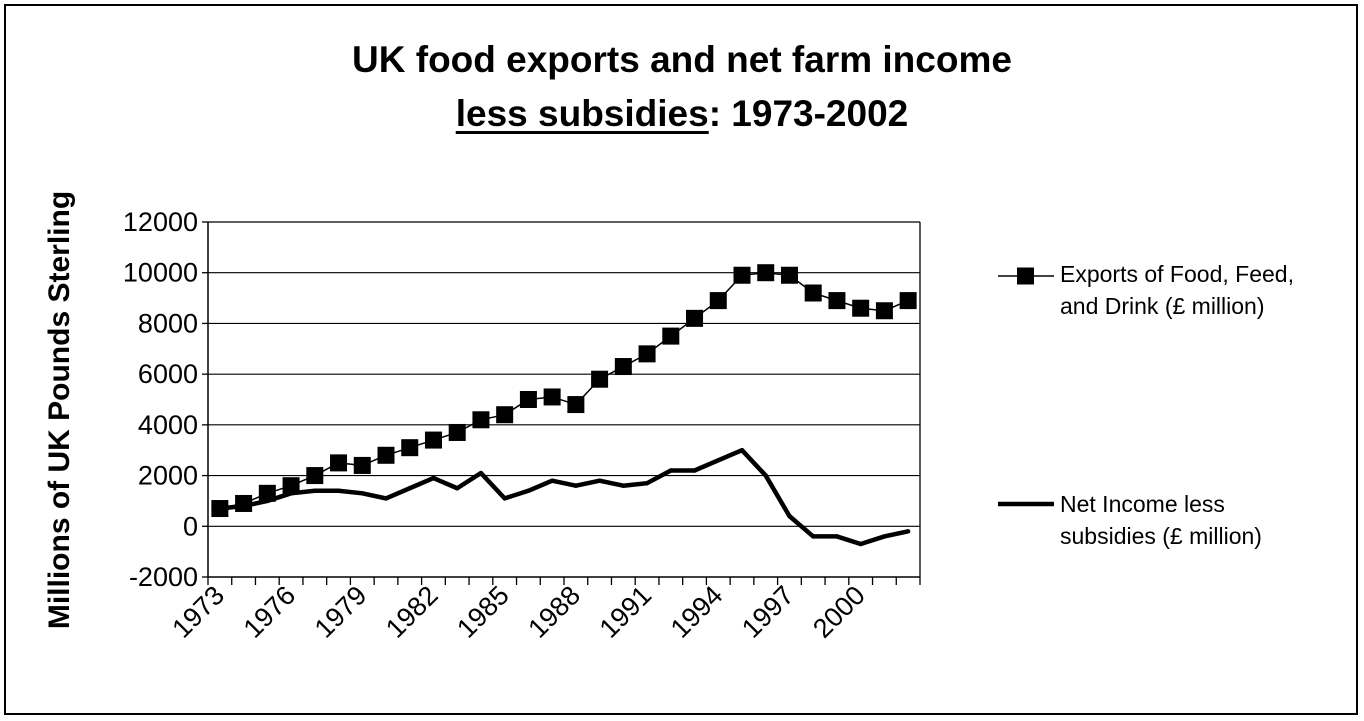 This screenshot has height=721, width=1364. Describe the element at coordinates (554, 612) in the screenshot. I see `x-tick-label: 1988` at that location.